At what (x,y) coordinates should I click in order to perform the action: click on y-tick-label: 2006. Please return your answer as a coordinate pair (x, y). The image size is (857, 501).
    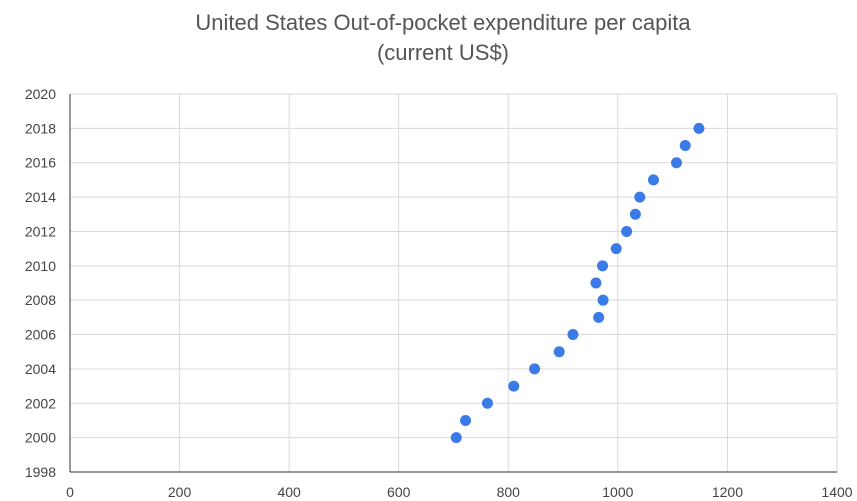
    Looking at the image, I should click on (40, 335).